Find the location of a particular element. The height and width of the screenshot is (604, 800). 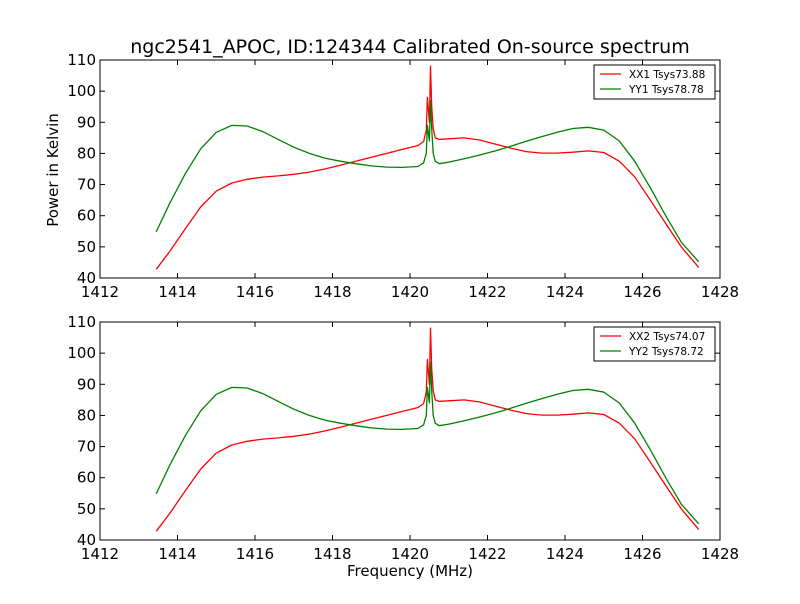

legend-label: YY1 Tsys78.78 is located at coordinates (666, 90).